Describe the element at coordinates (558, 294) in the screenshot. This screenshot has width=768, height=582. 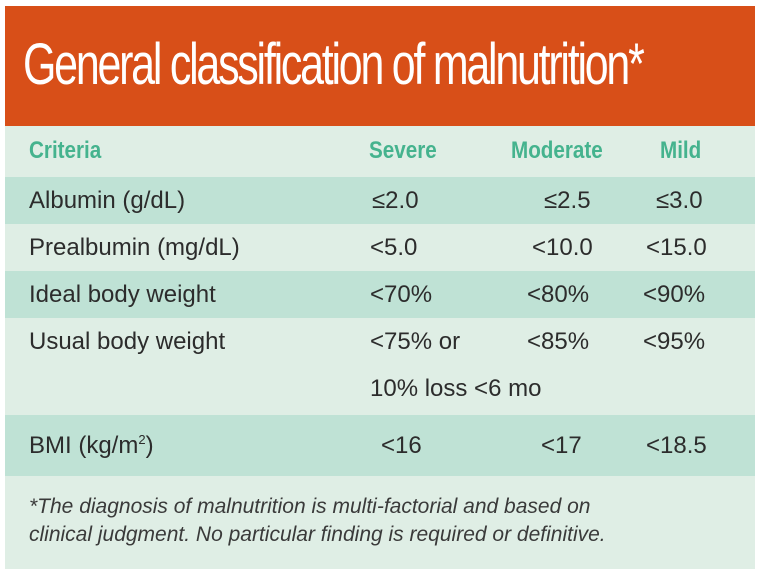
I see `moderate-value: <80%` at that location.